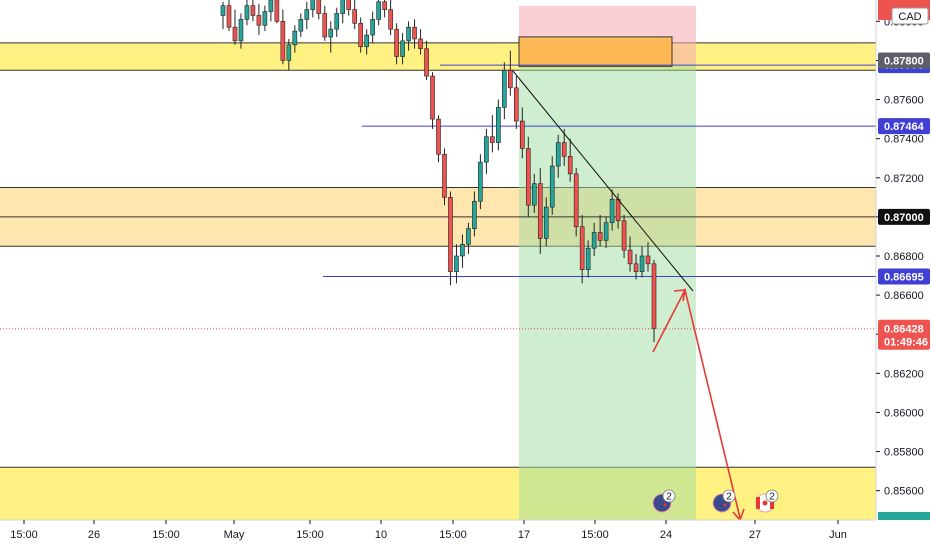 Image resolution: width=932 pixels, height=550 pixels. What do you see at coordinates (904, 127) in the screenshot?
I see `level-tag-label: 0.87464` at bounding box center [904, 127].